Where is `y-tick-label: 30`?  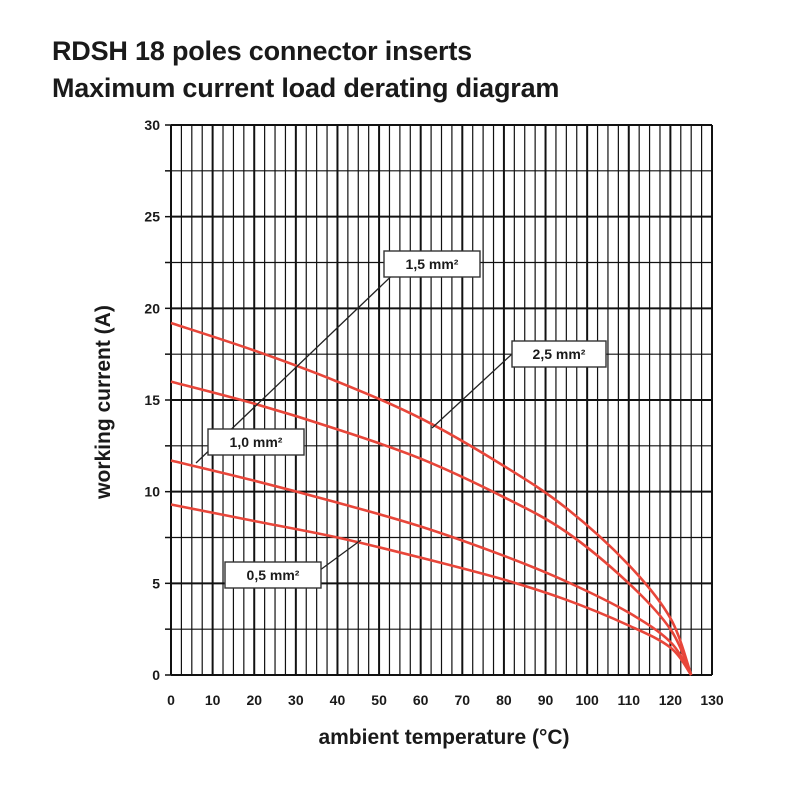
y-tick-label: 30 is located at coordinates (152, 125).